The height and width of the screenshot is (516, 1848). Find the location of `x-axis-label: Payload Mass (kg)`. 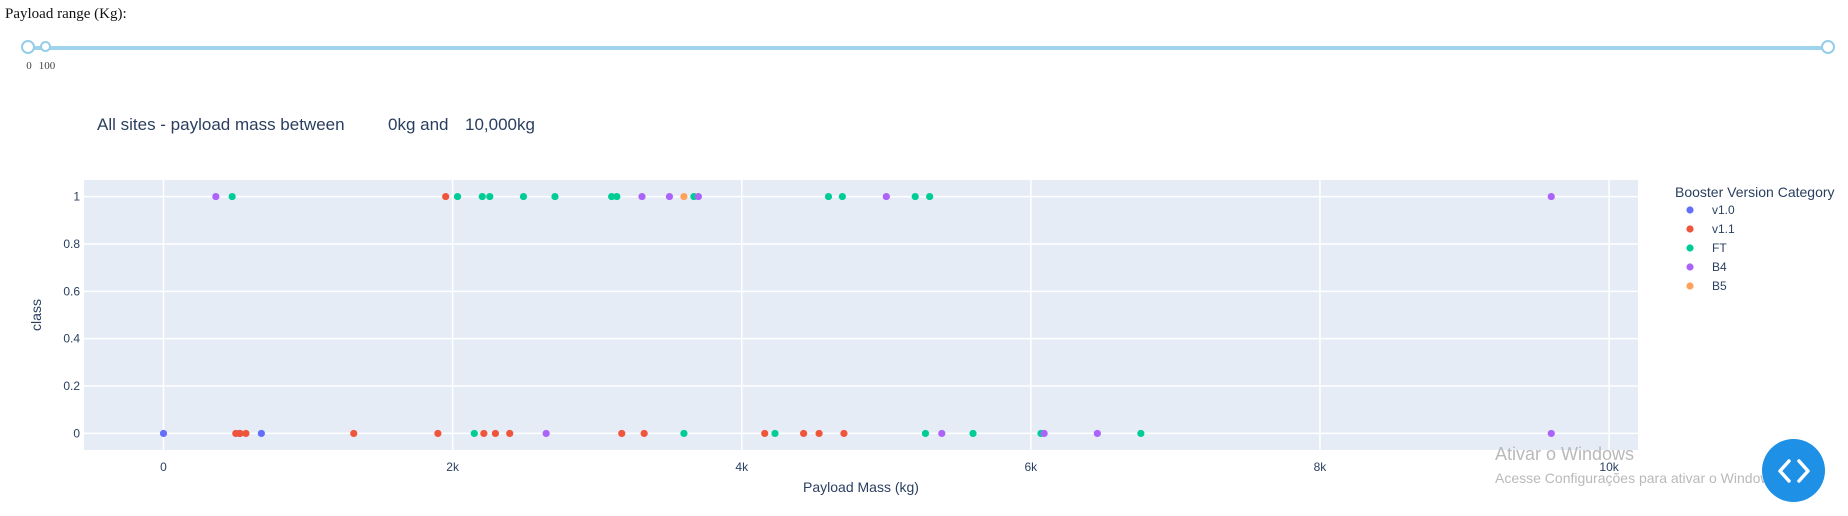

x-axis-label: Payload Mass (kg) is located at coordinates (861, 487).